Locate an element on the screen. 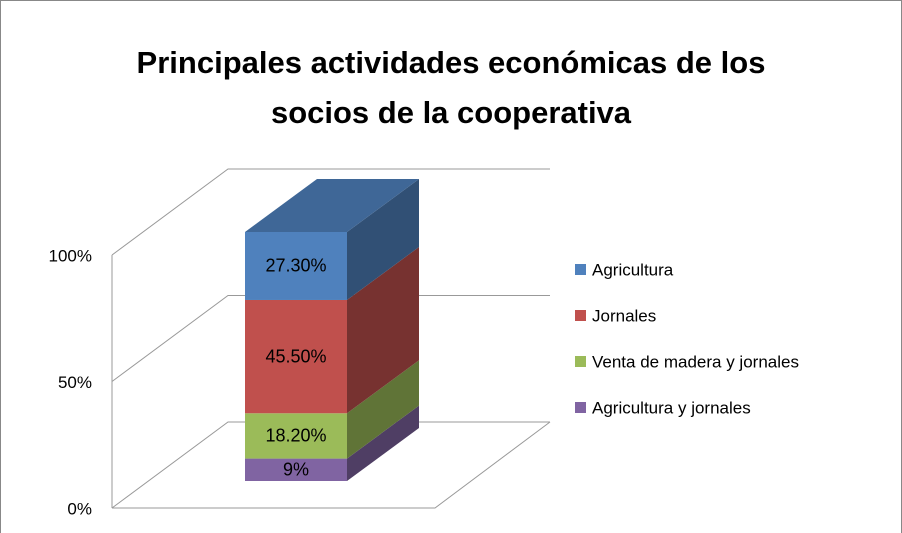 This screenshot has height=533, width=902. legend-label: Venta de madera y jornales is located at coordinates (695, 361).